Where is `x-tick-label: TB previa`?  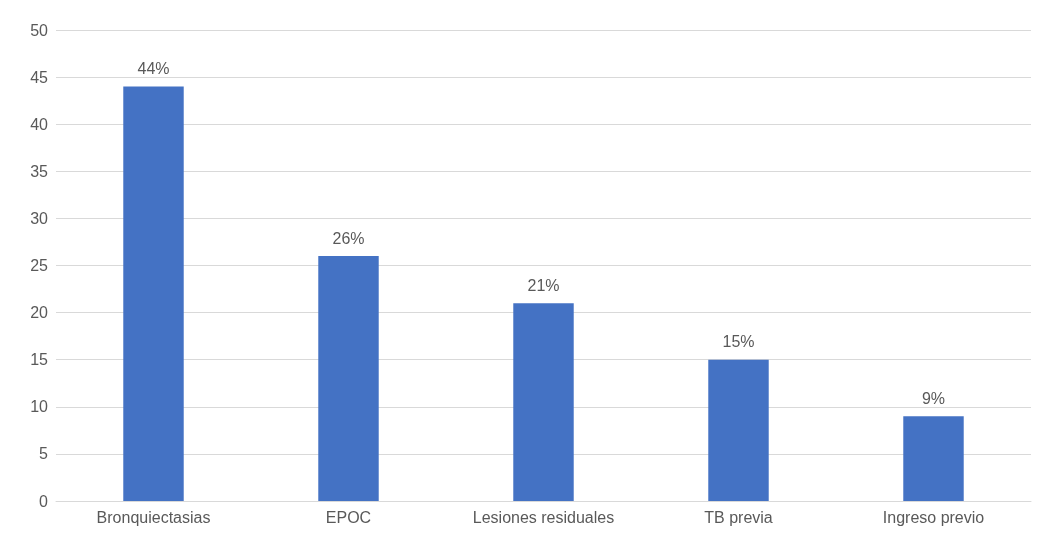 x-tick-label: TB previa is located at coordinates (738, 517).